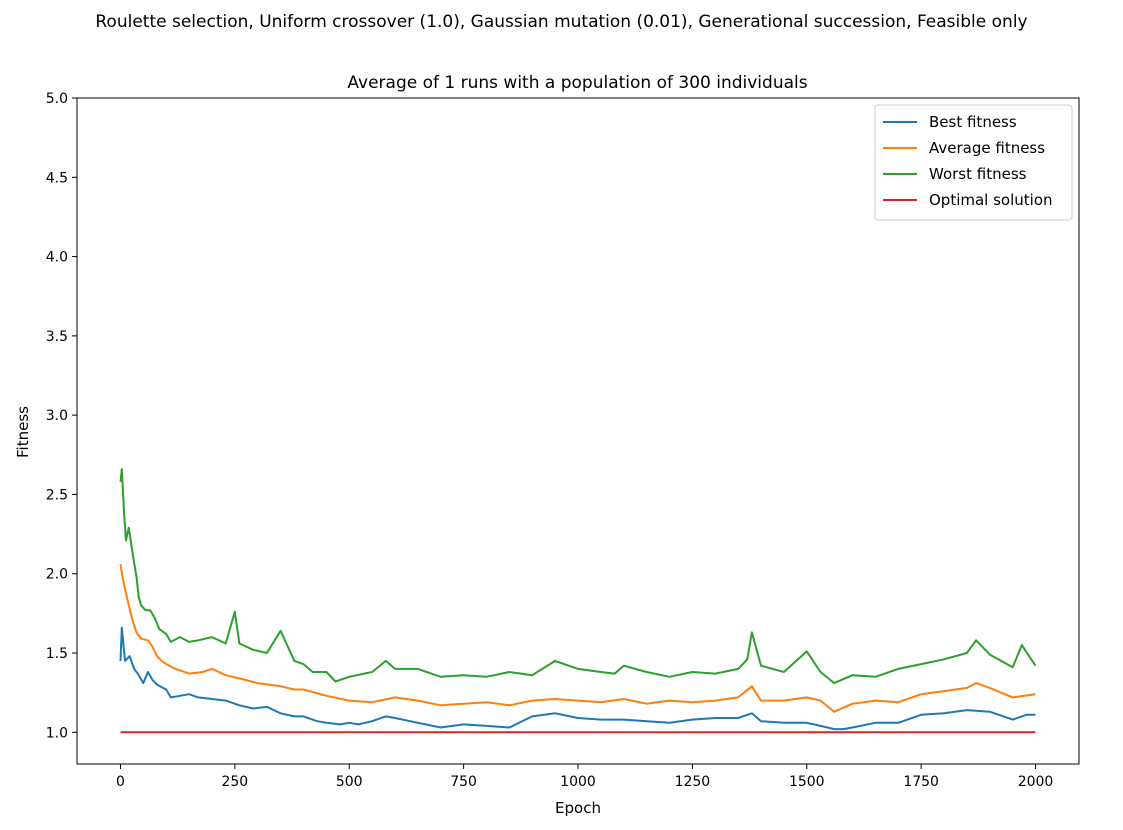 This screenshot has height=830, width=1123. What do you see at coordinates (23, 432) in the screenshot?
I see `y-axis-label: Fitness` at bounding box center [23, 432].